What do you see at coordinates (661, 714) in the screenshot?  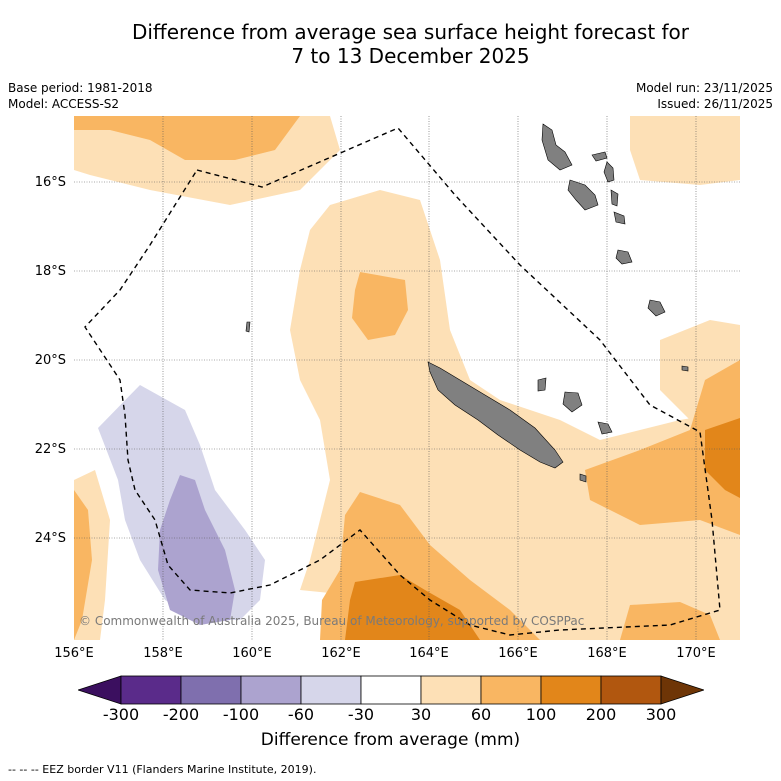 I see `colorbar-tick: 300` at bounding box center [661, 714].